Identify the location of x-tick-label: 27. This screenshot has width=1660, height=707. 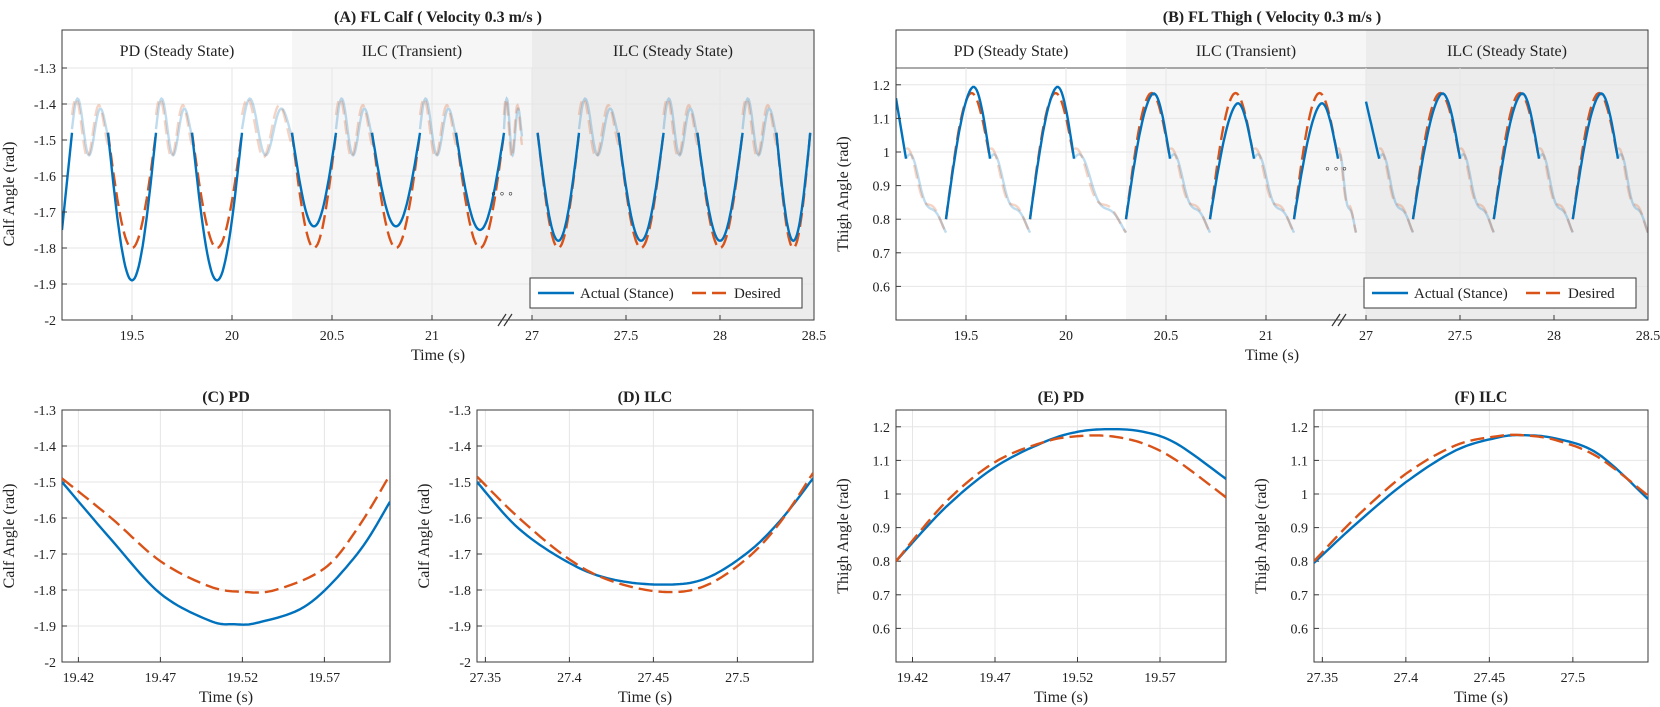
(1366, 336).